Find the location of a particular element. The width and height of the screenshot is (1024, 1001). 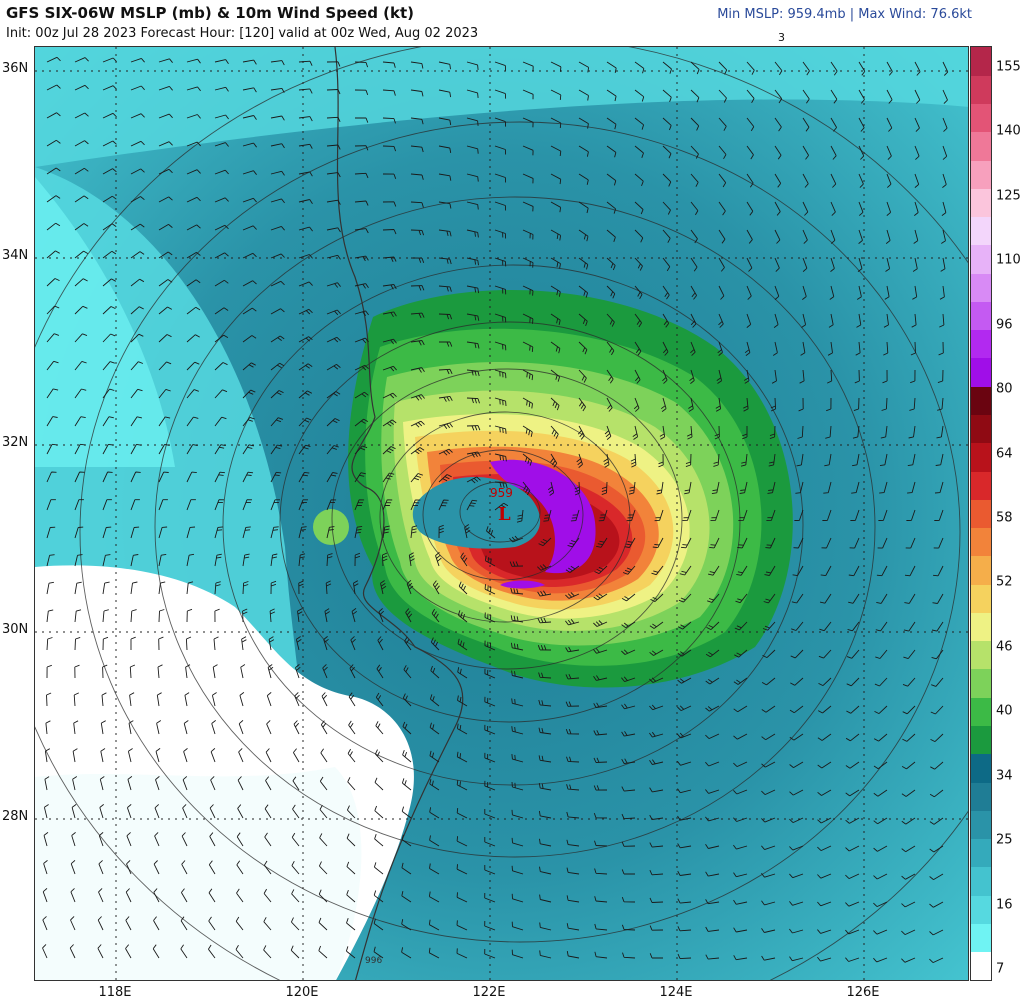

colorbar-label: 16 is located at coordinates (1004, 905).